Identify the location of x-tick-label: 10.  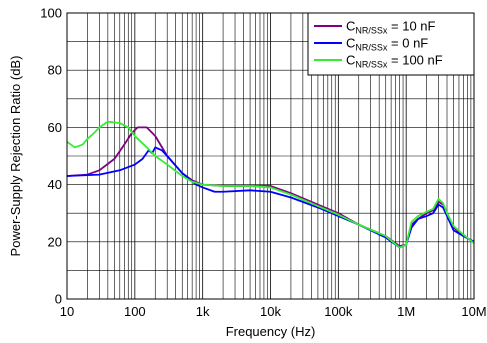
(67, 311).